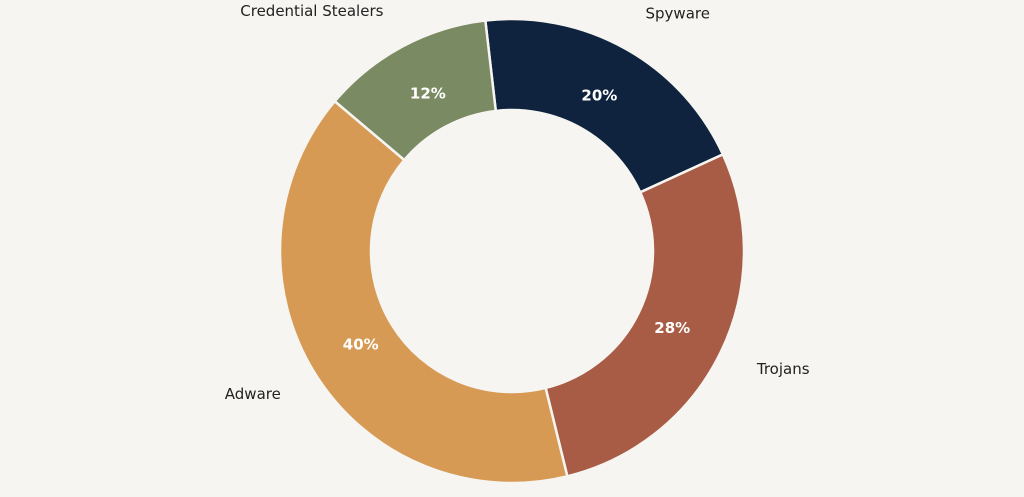  Describe the element at coordinates (311, 11) in the screenshot. I see `category-label: Credential Stealers` at that location.